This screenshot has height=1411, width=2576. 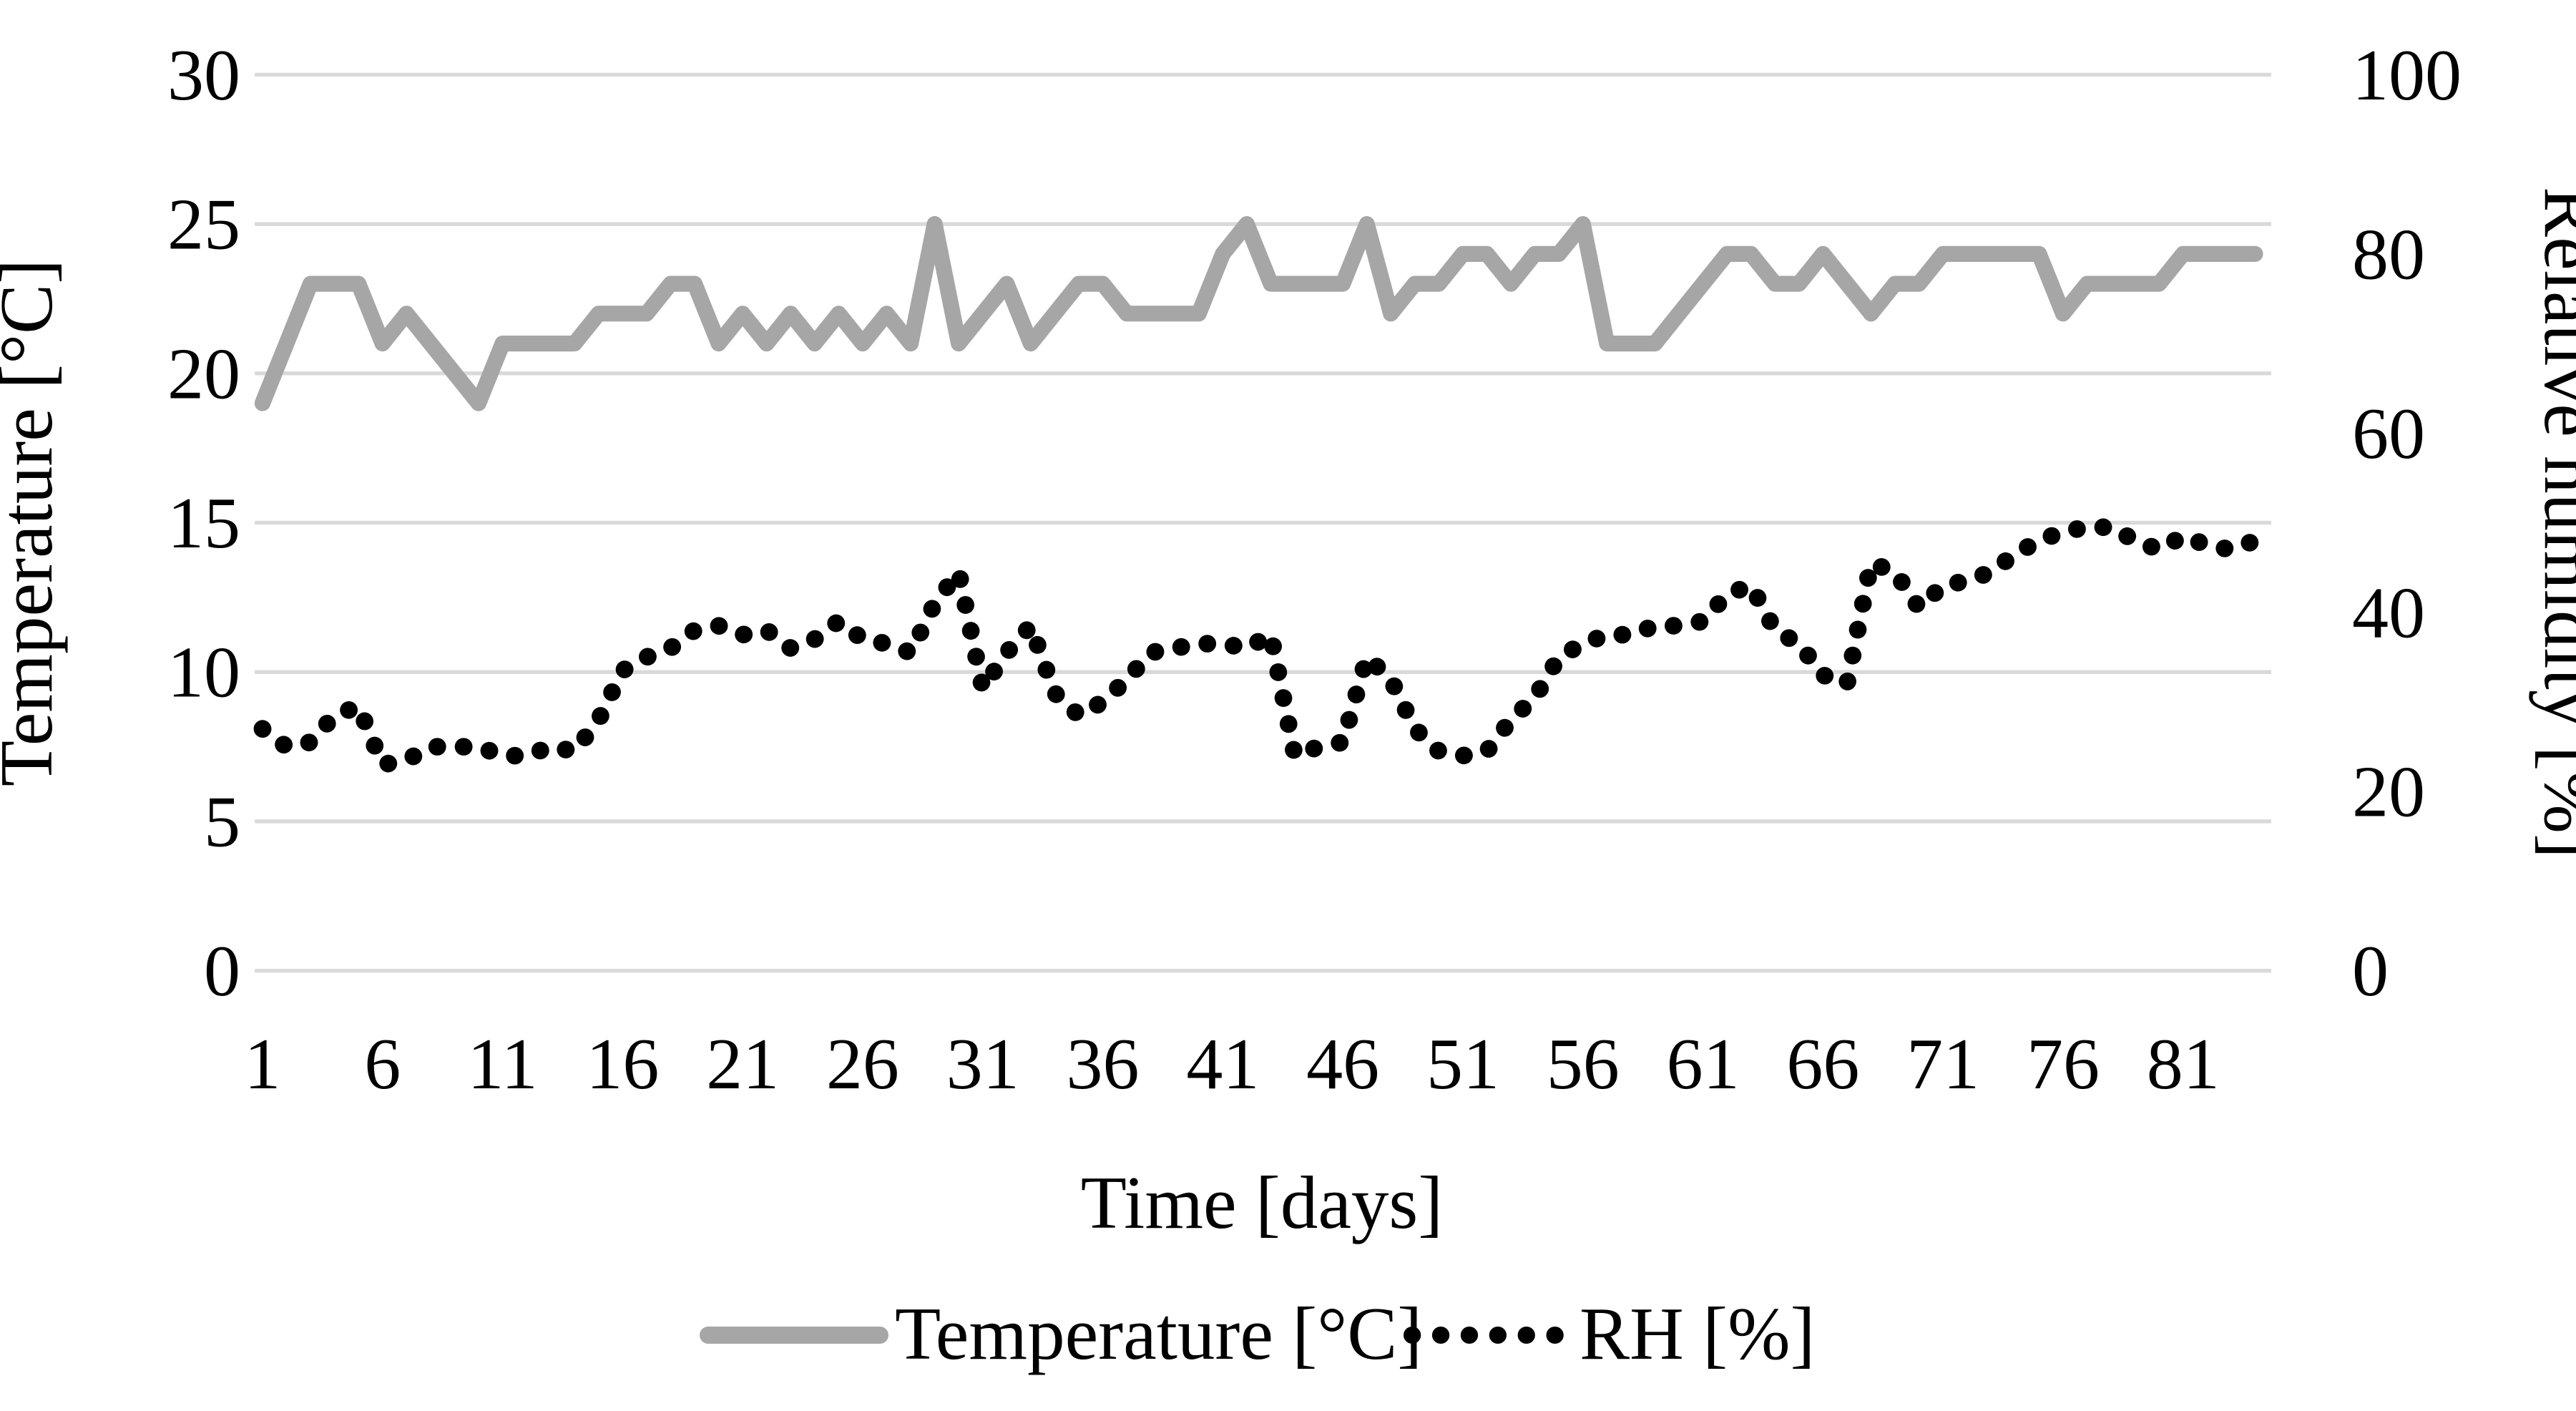 I want to click on y-axis-left-tick-label: 5, so click(x=222, y=822).